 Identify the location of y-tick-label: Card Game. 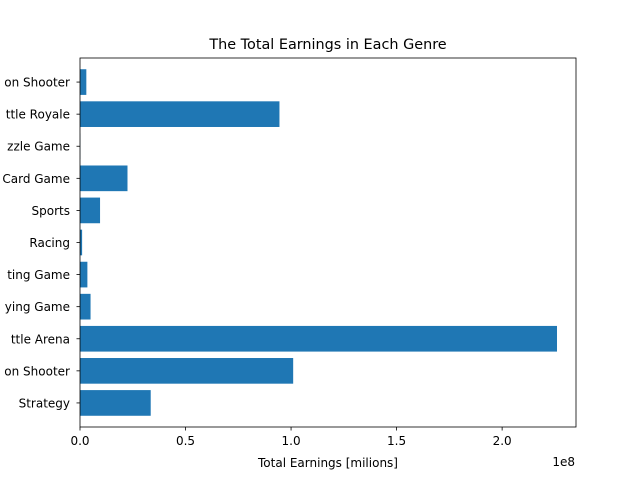
(36, 179).